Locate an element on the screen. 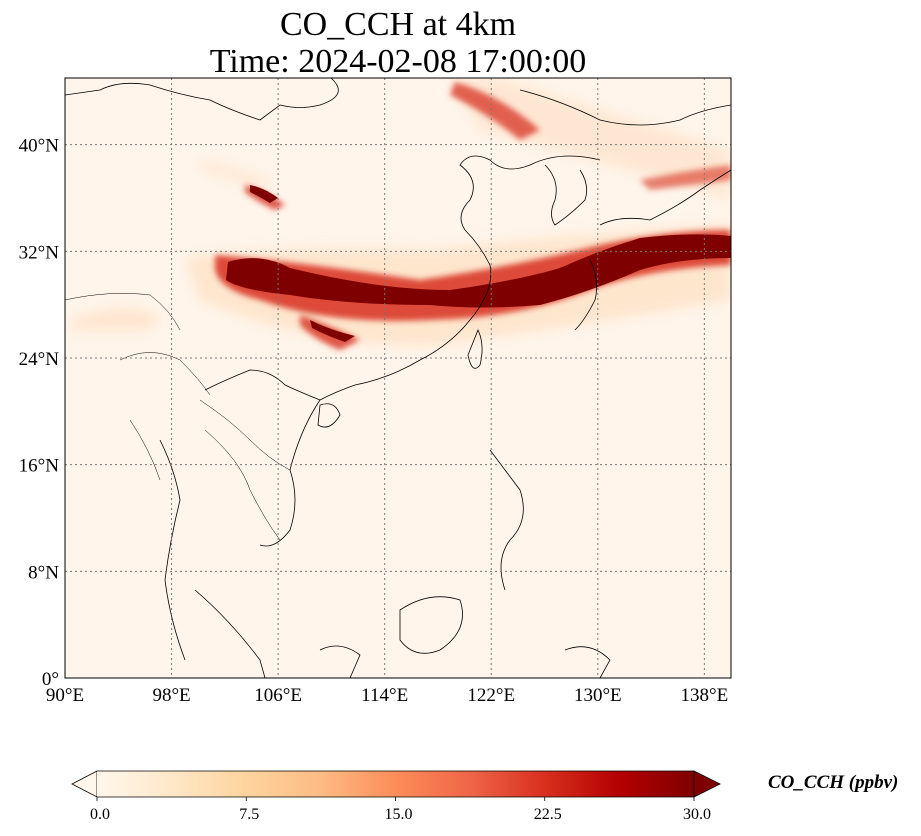 The image size is (921, 836). colorbar: 0.0 7.5 15.0 22.5 30.0 CO_CCH (ppbv) is located at coordinates (484, 796).